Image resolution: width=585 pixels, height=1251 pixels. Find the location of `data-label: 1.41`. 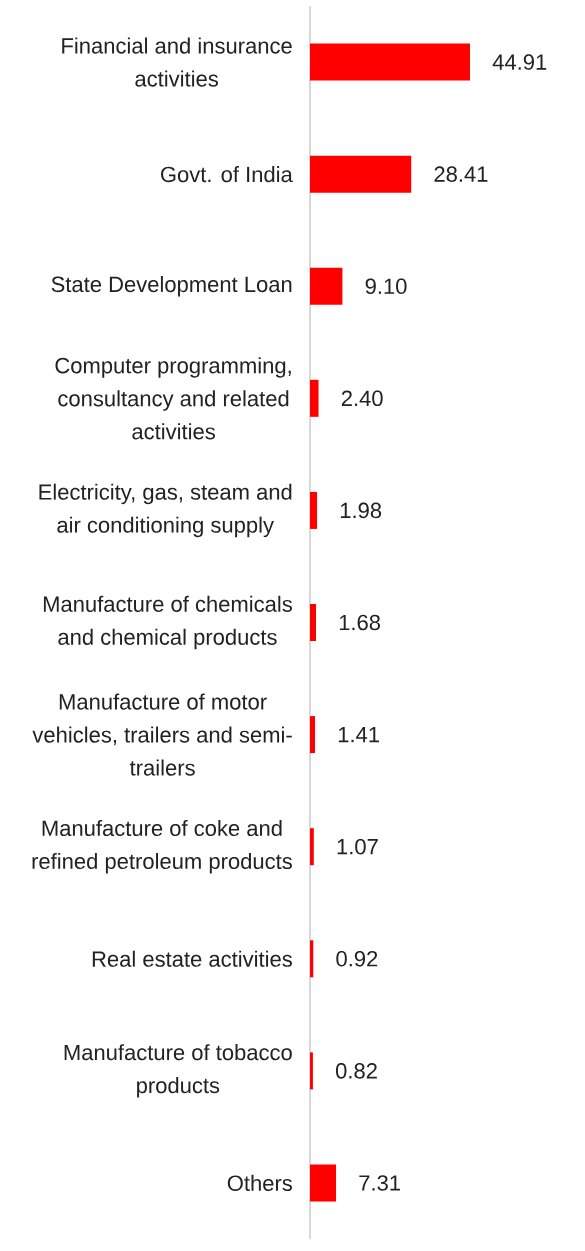

data-label: 1.41 is located at coordinates (358, 735).